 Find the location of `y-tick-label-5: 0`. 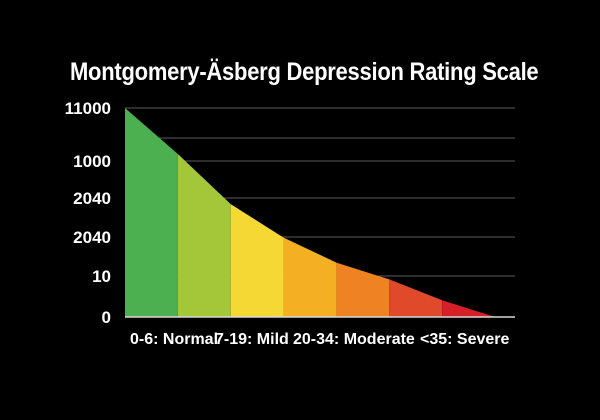

y-tick-label-5: 0 is located at coordinates (106, 317).